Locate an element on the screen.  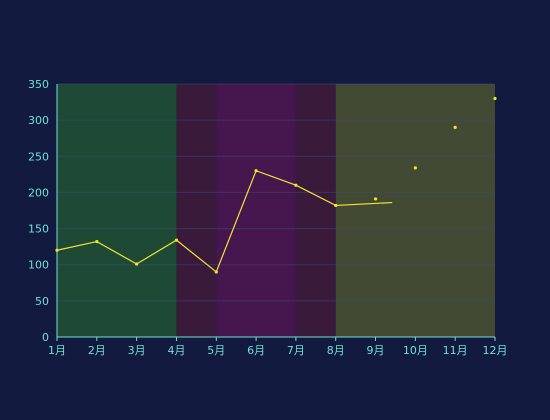
x-tick-label-5: 6月 is located at coordinates (256, 350).